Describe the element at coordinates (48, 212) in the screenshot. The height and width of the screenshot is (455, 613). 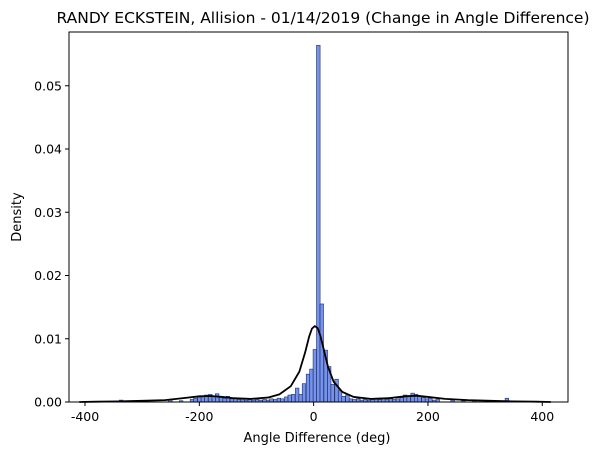
I see `y-tick-label: 0.03` at that location.